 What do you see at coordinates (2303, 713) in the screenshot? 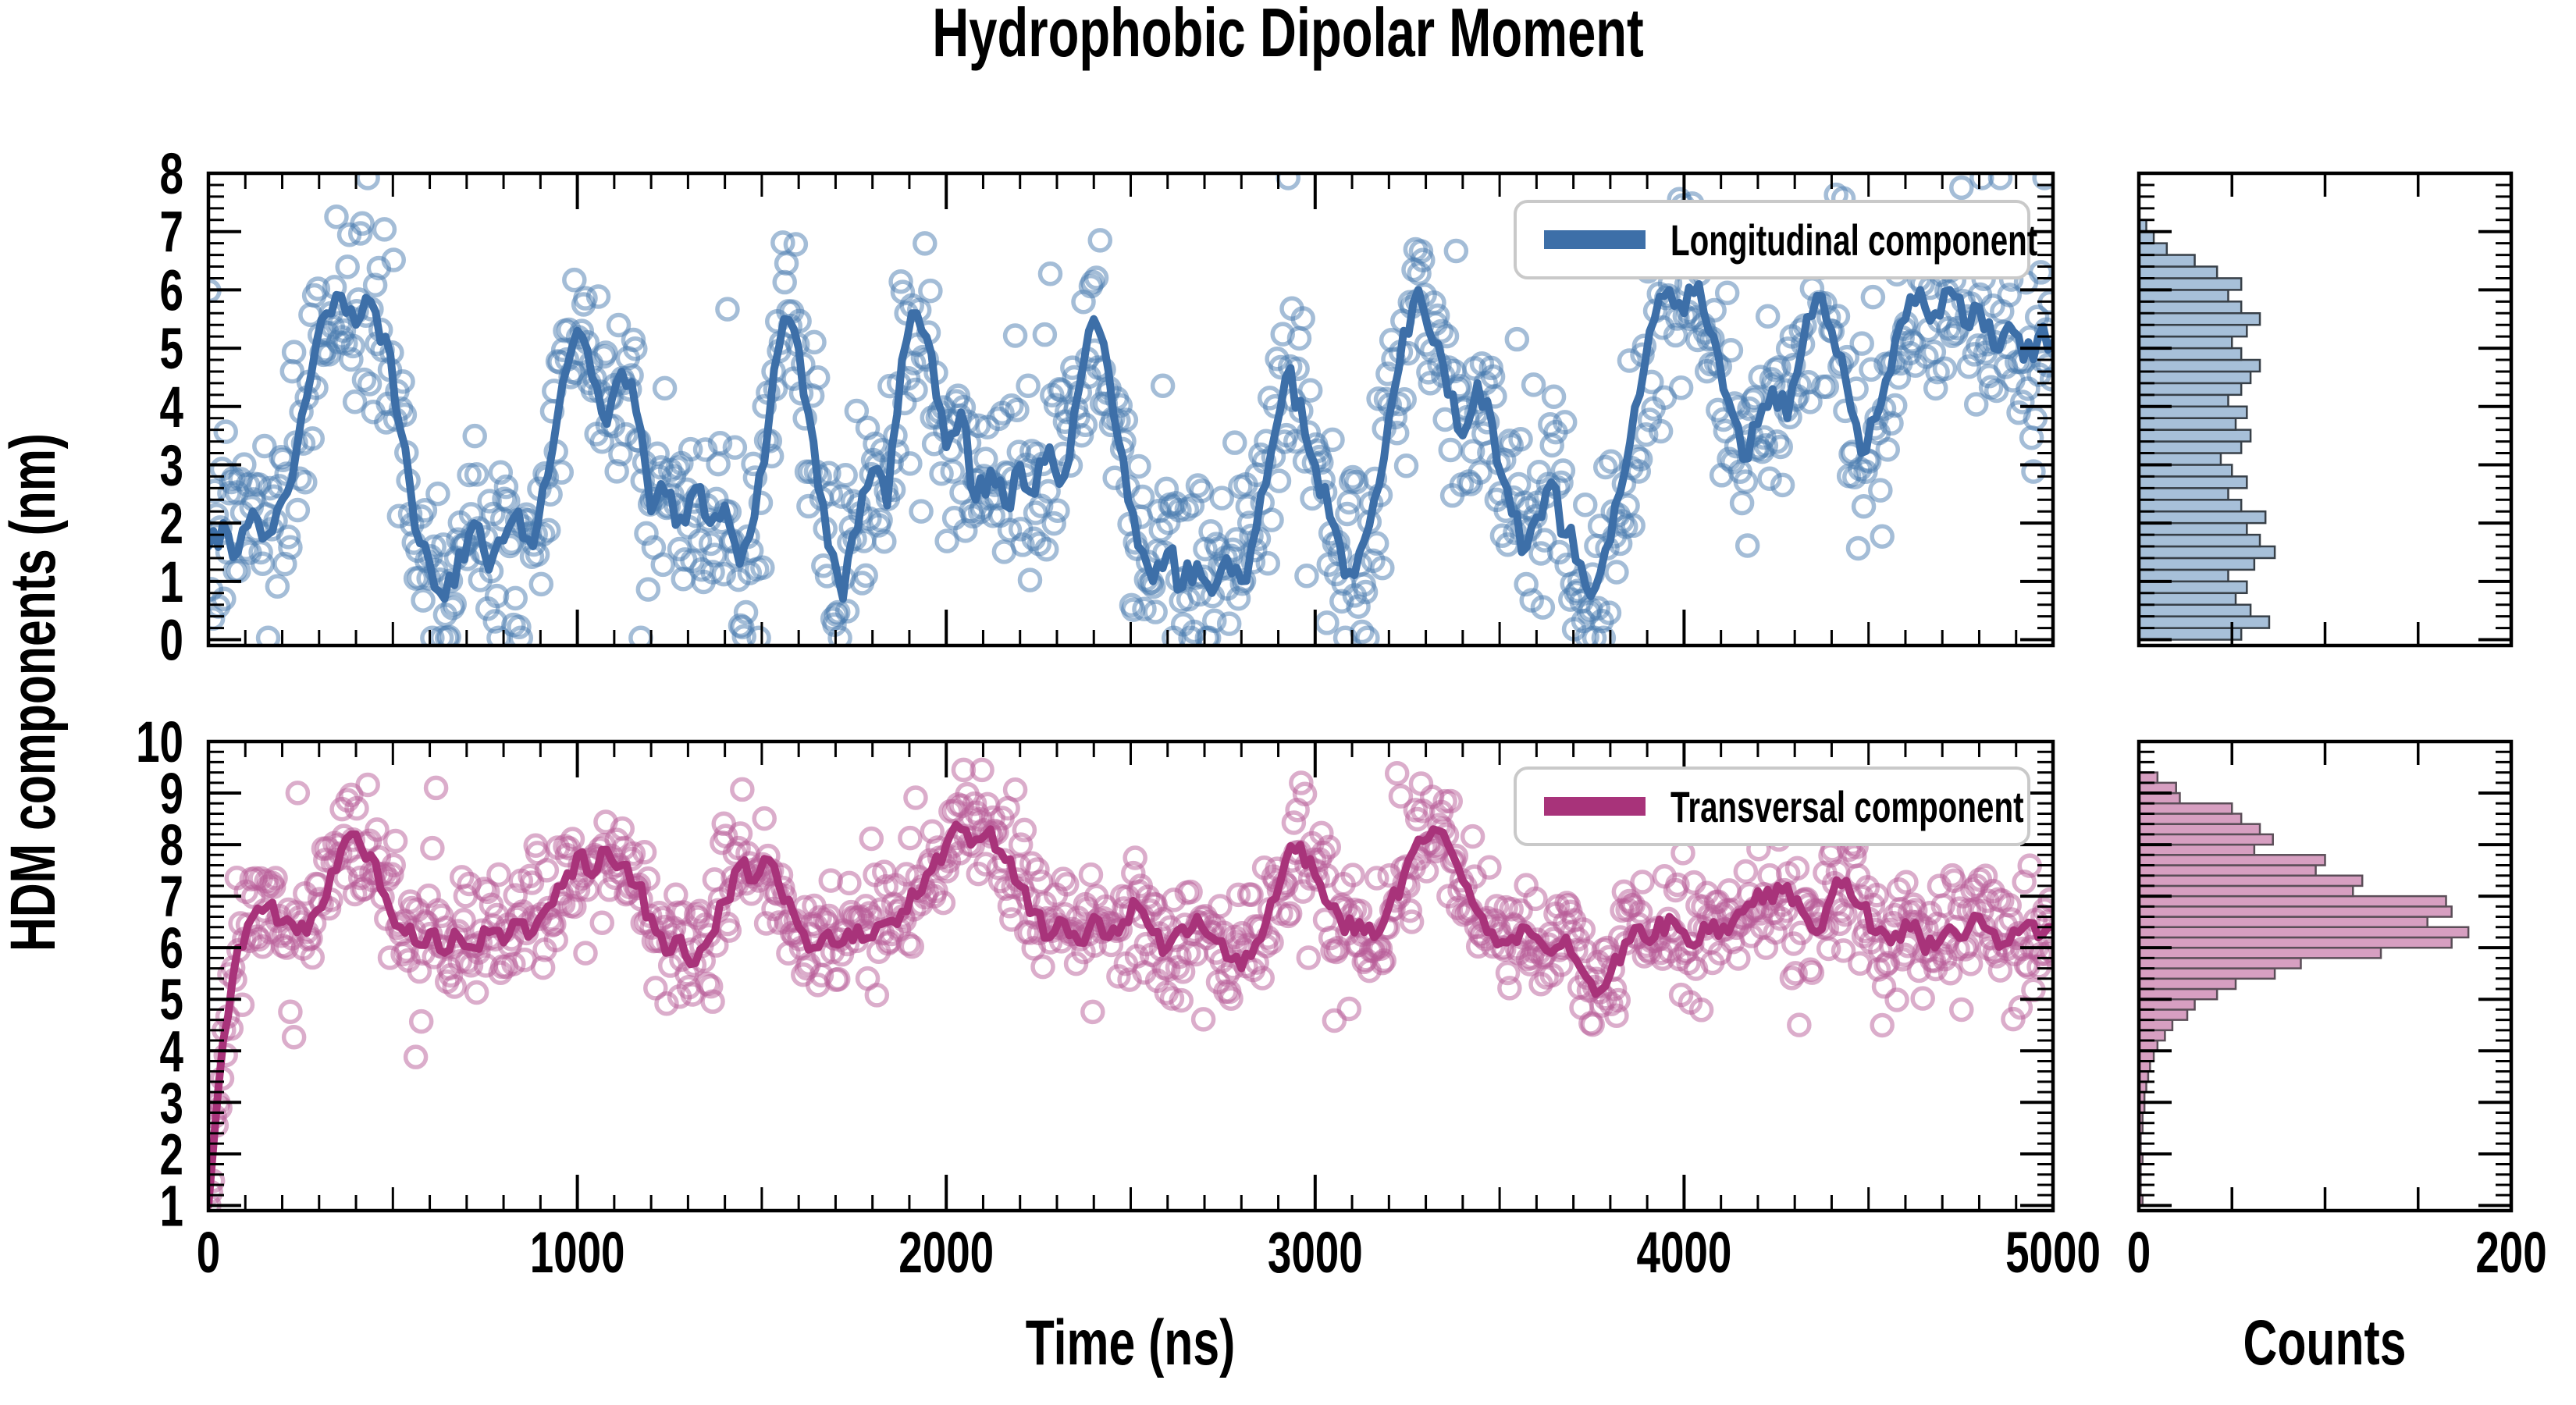
I see `histogram-bars-layer` at bounding box center [2303, 713].